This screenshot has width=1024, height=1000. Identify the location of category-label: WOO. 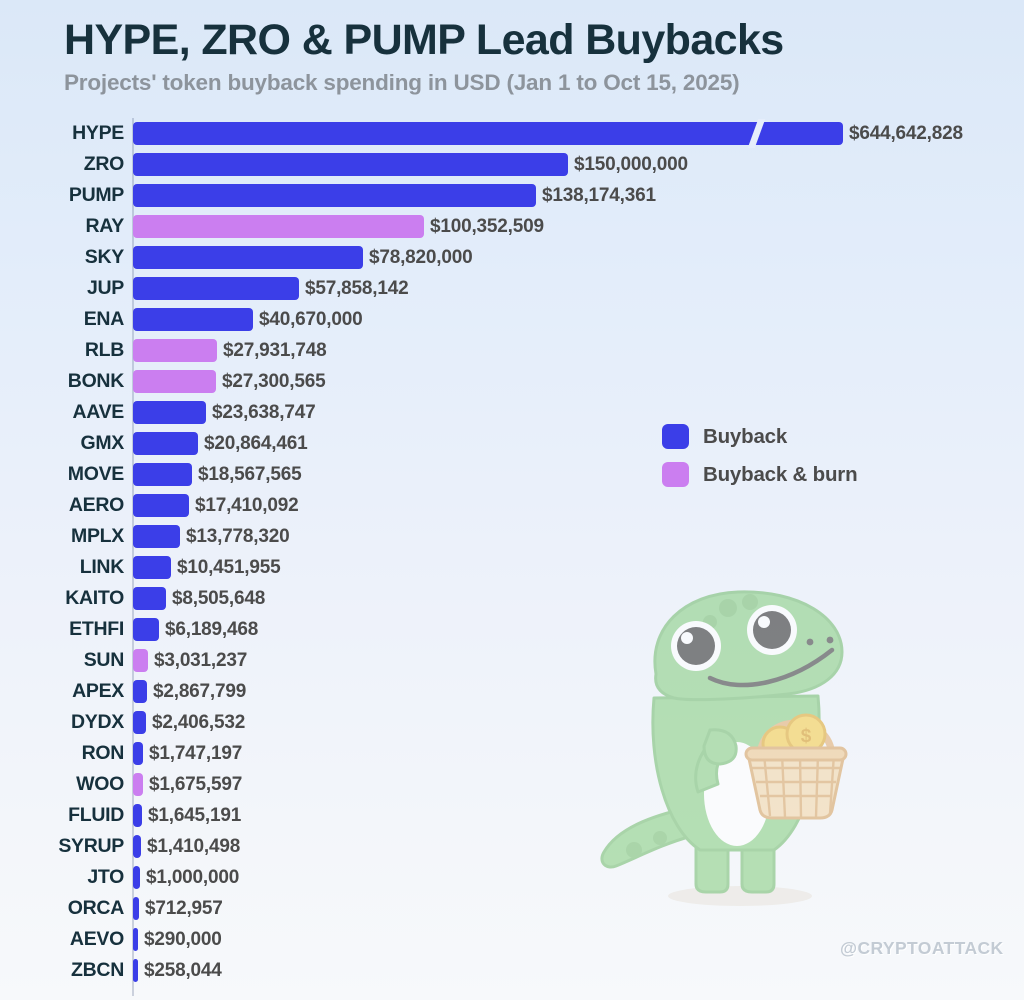
(100, 784).